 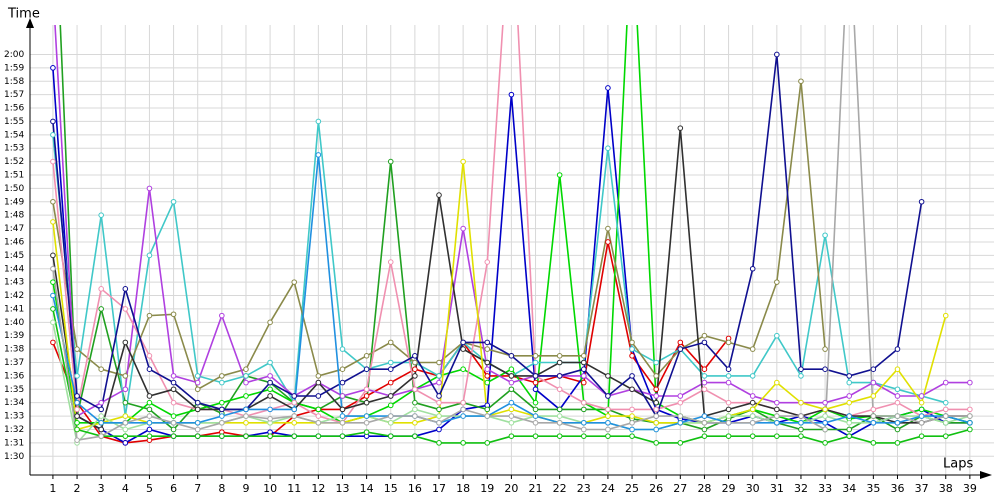 What do you see at coordinates (245, 488) in the screenshot?
I see `x-tick-label: 9` at bounding box center [245, 488].